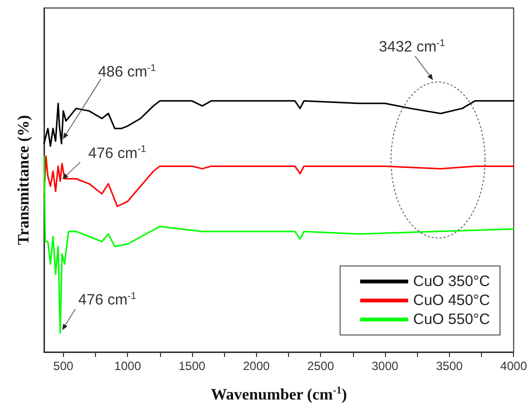 Image resolution: width=530 pixels, height=410 pixels. What do you see at coordinates (24, 180) in the screenshot?
I see `y-axis-title: Transmittance (%)` at bounding box center [24, 180].